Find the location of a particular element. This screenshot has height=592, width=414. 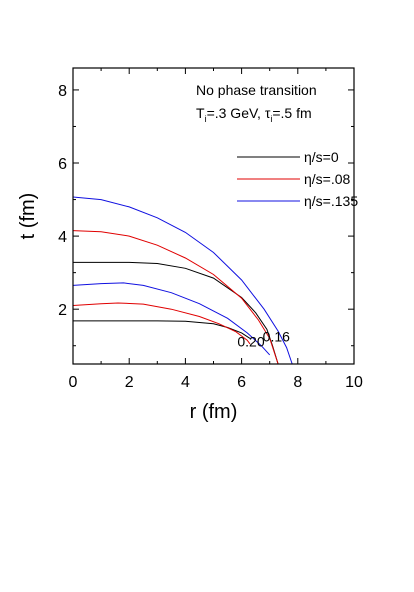

y-tick-label: 6 is located at coordinates (62, 164).